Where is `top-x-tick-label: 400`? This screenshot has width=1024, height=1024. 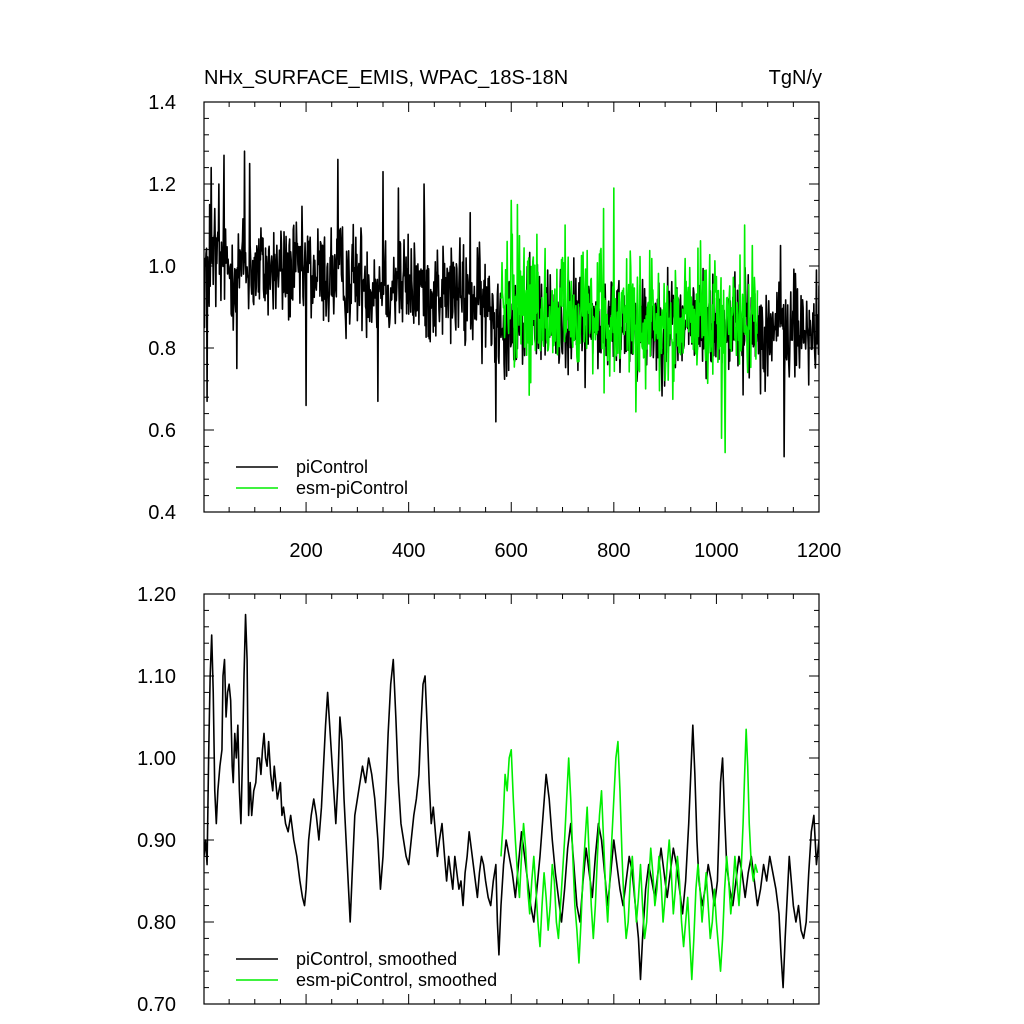 top-x-tick-label: 400 is located at coordinates (408, 551).